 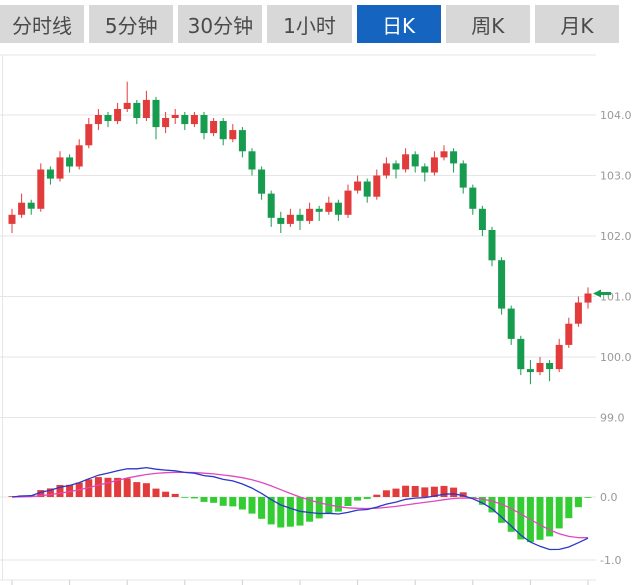 What do you see at coordinates (616, 236) in the screenshot?
I see `price-axis-label: 102.0` at bounding box center [616, 236].